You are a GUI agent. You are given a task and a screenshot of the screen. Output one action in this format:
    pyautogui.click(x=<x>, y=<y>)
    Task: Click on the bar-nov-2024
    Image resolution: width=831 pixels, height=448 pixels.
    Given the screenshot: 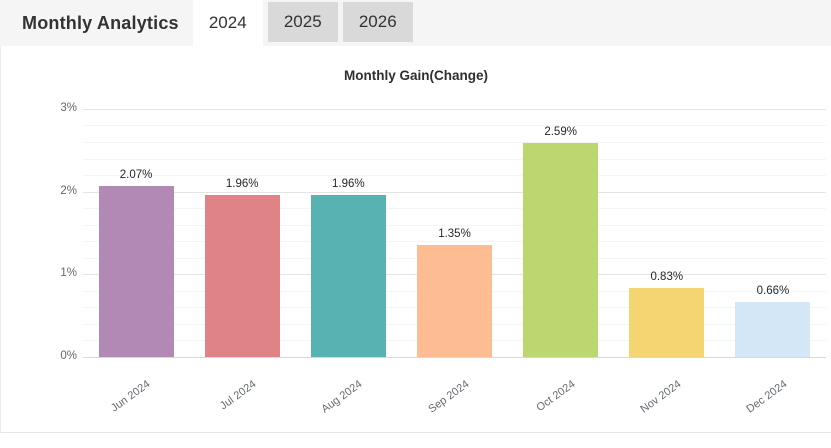 What is the action you would take?
    pyautogui.click(x=667, y=322)
    